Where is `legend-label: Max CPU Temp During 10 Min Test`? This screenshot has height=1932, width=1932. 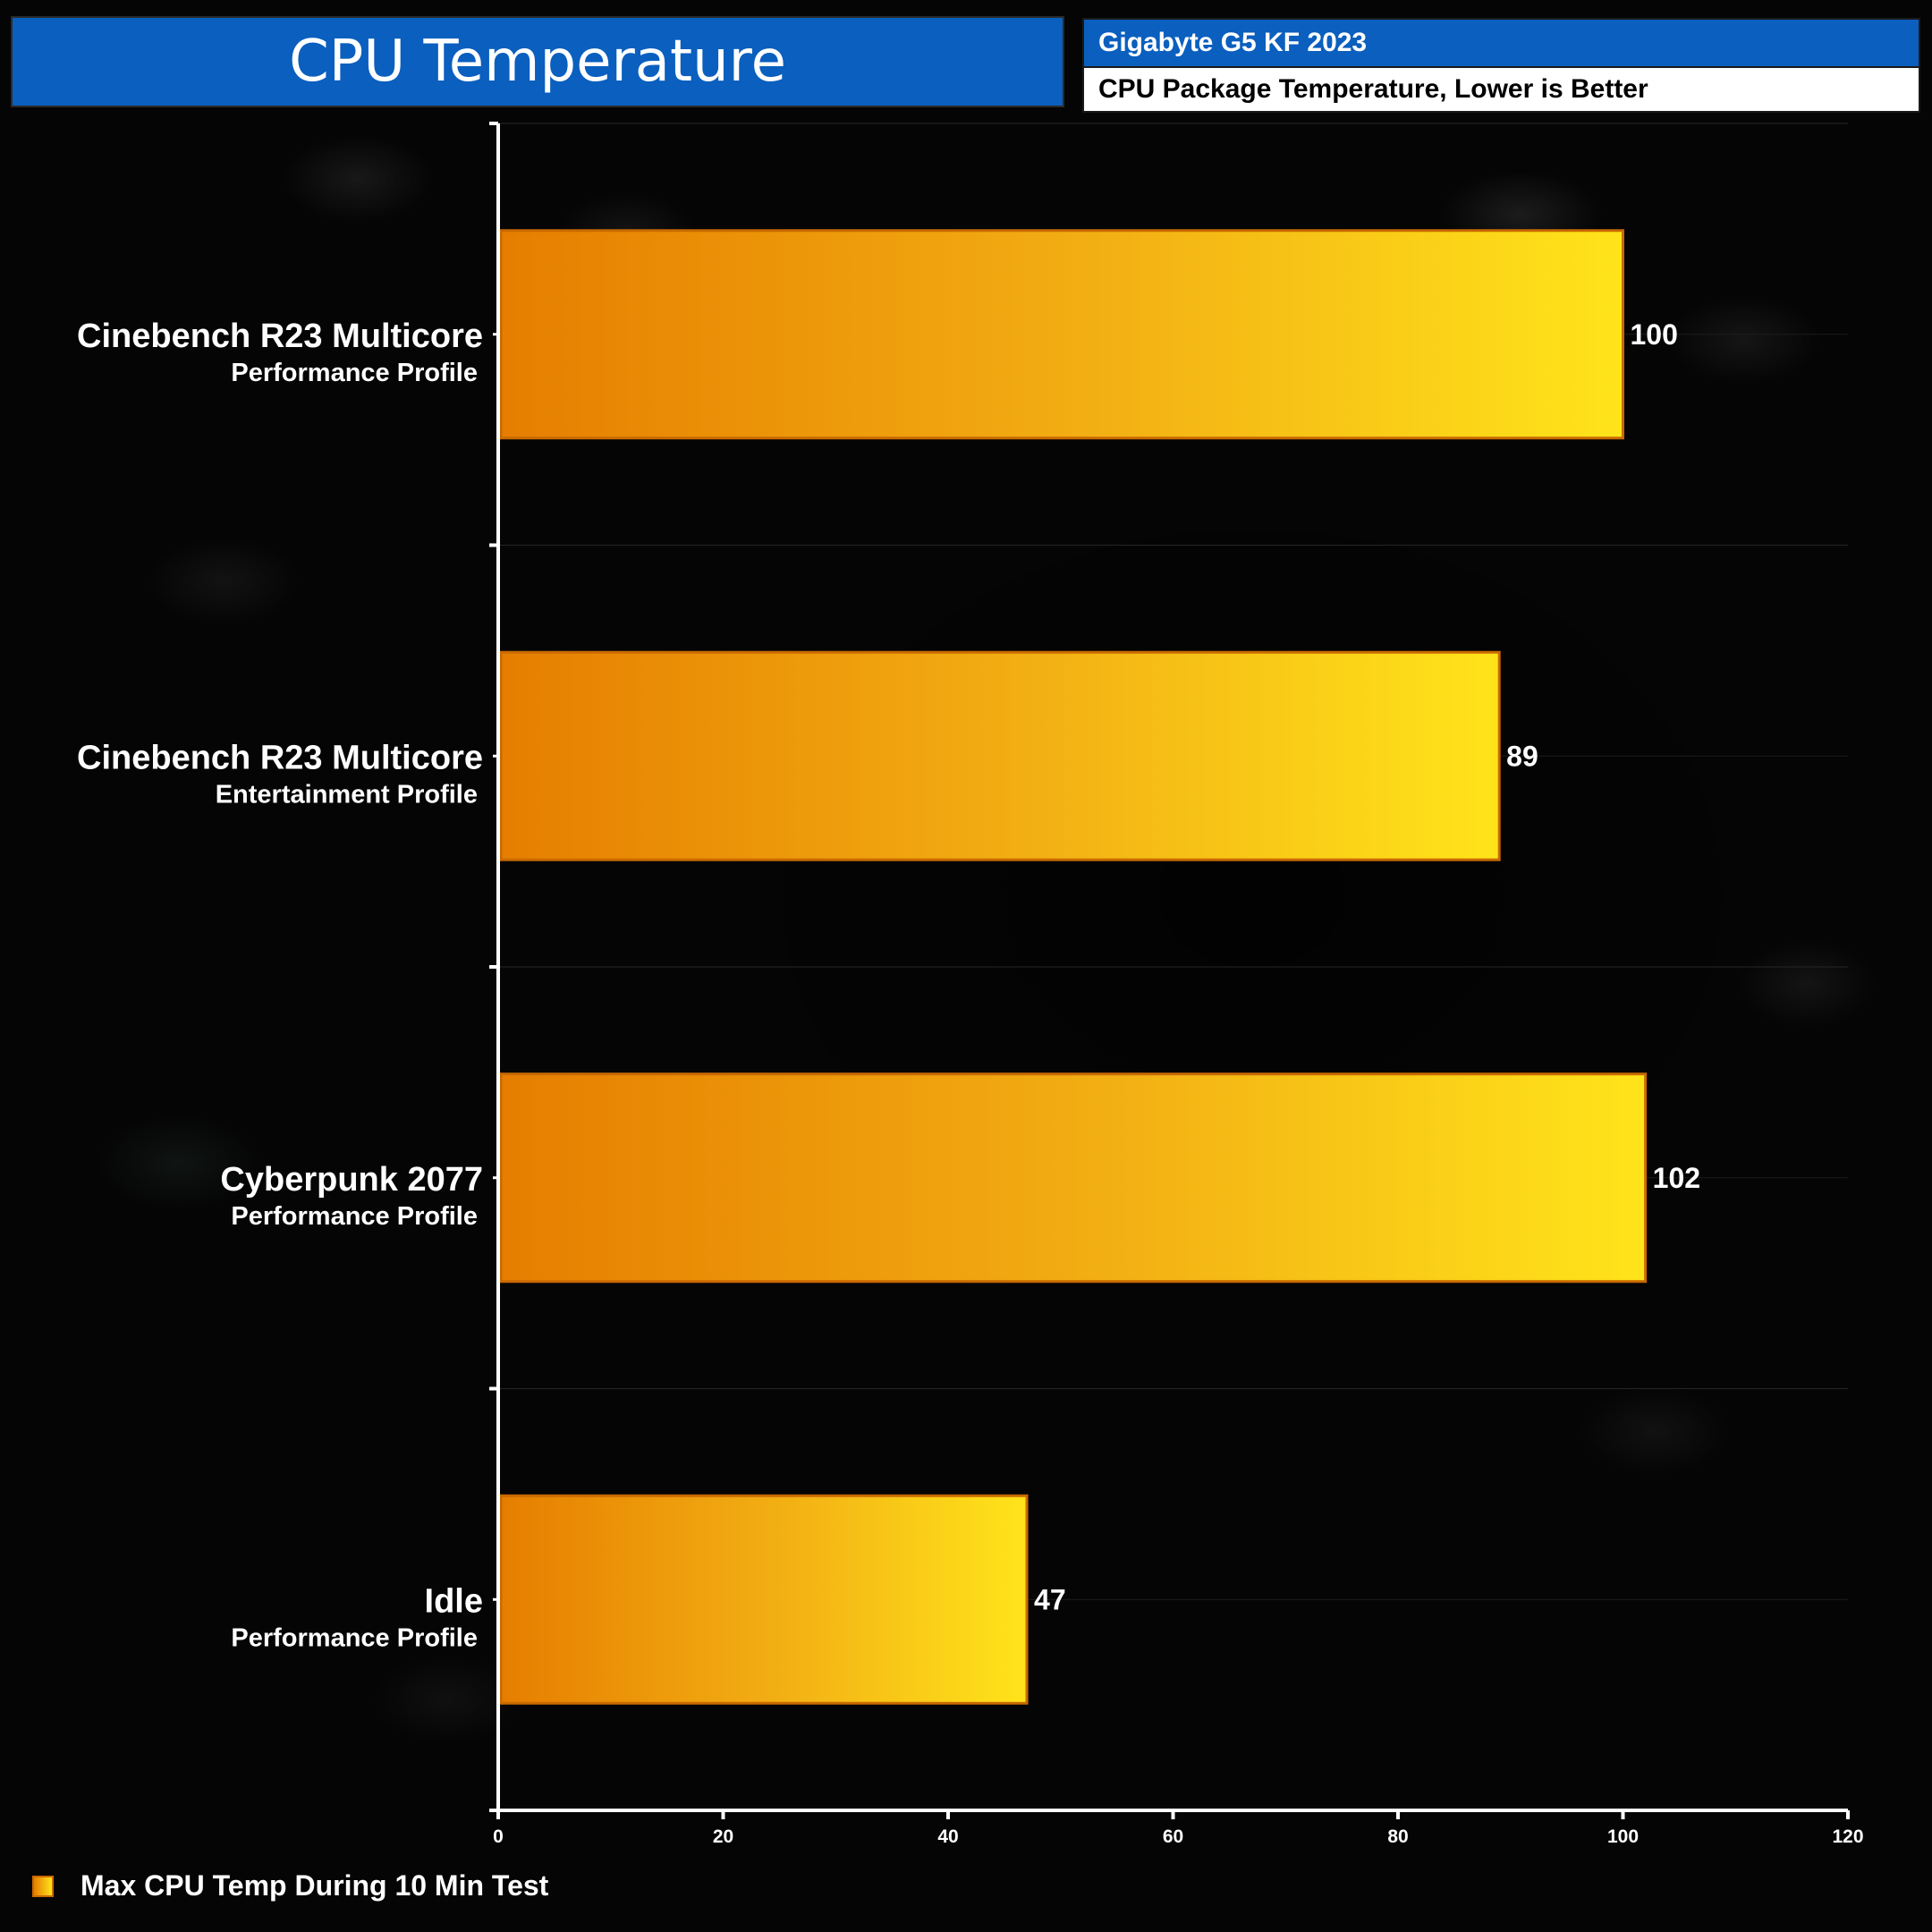 legend-label: Max CPU Temp During 10 Min Test is located at coordinates (314, 1885).